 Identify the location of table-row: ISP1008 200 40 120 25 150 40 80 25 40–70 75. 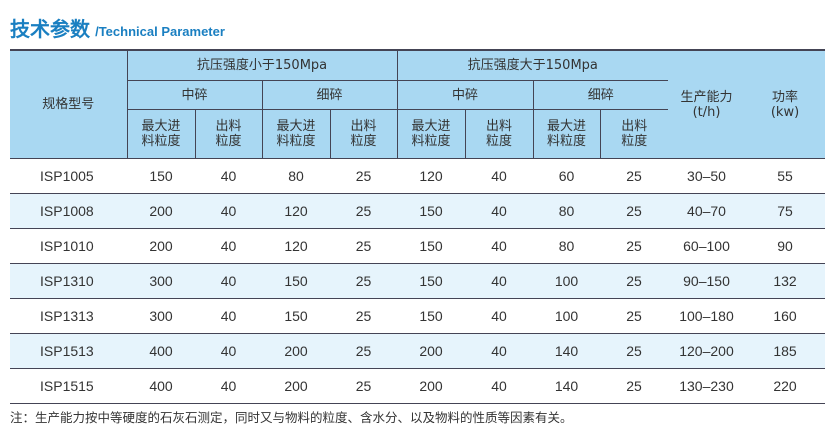
(417, 211).